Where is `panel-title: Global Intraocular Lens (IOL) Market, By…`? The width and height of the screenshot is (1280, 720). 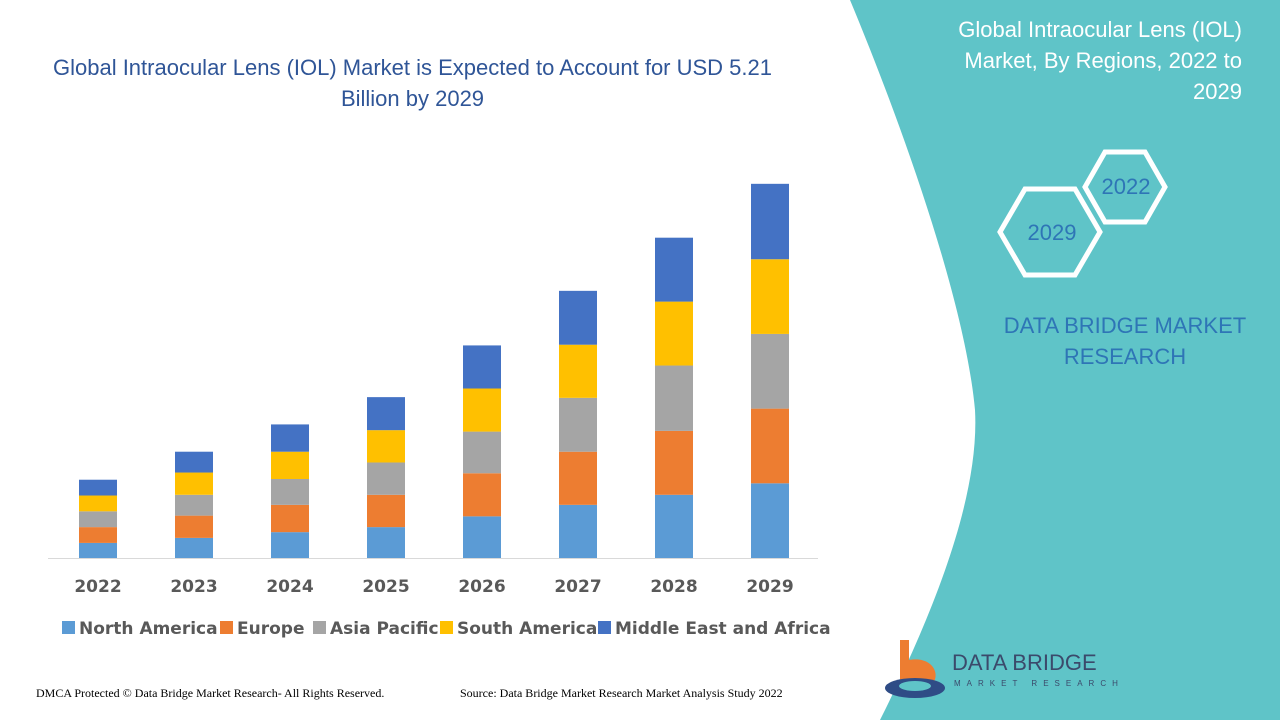
panel-title: Global Intraocular Lens (IOL) Market, By… is located at coordinates (1100, 60).